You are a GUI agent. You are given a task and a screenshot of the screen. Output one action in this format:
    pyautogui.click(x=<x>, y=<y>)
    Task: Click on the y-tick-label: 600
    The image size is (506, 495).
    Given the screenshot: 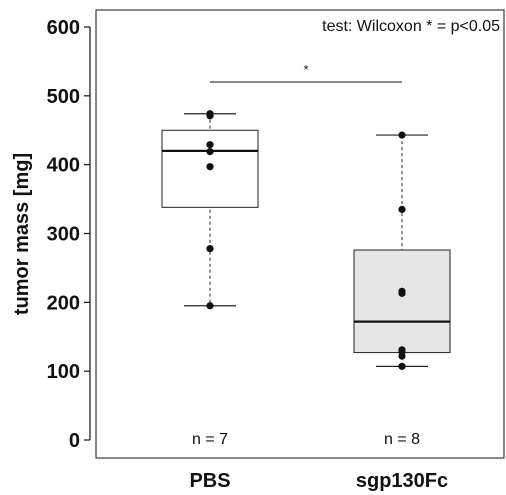 What is the action you would take?
    pyautogui.click(x=63, y=28)
    